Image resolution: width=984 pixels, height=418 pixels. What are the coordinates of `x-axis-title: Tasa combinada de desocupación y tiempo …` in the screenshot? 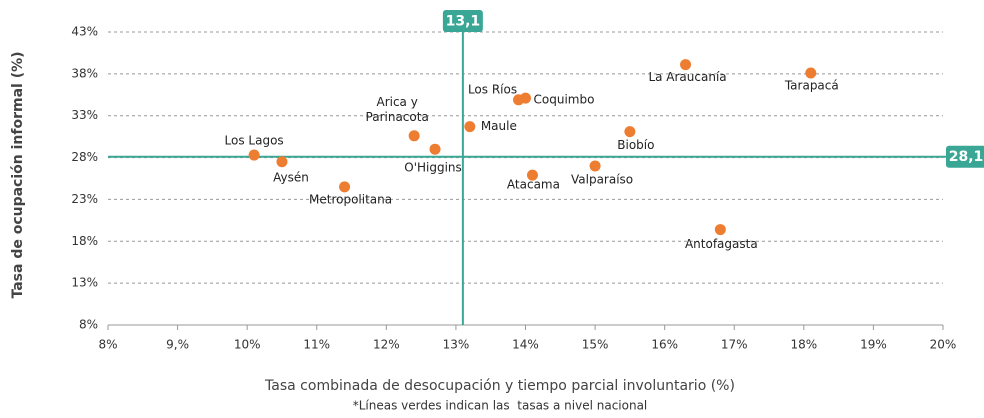 It's located at (499, 386).